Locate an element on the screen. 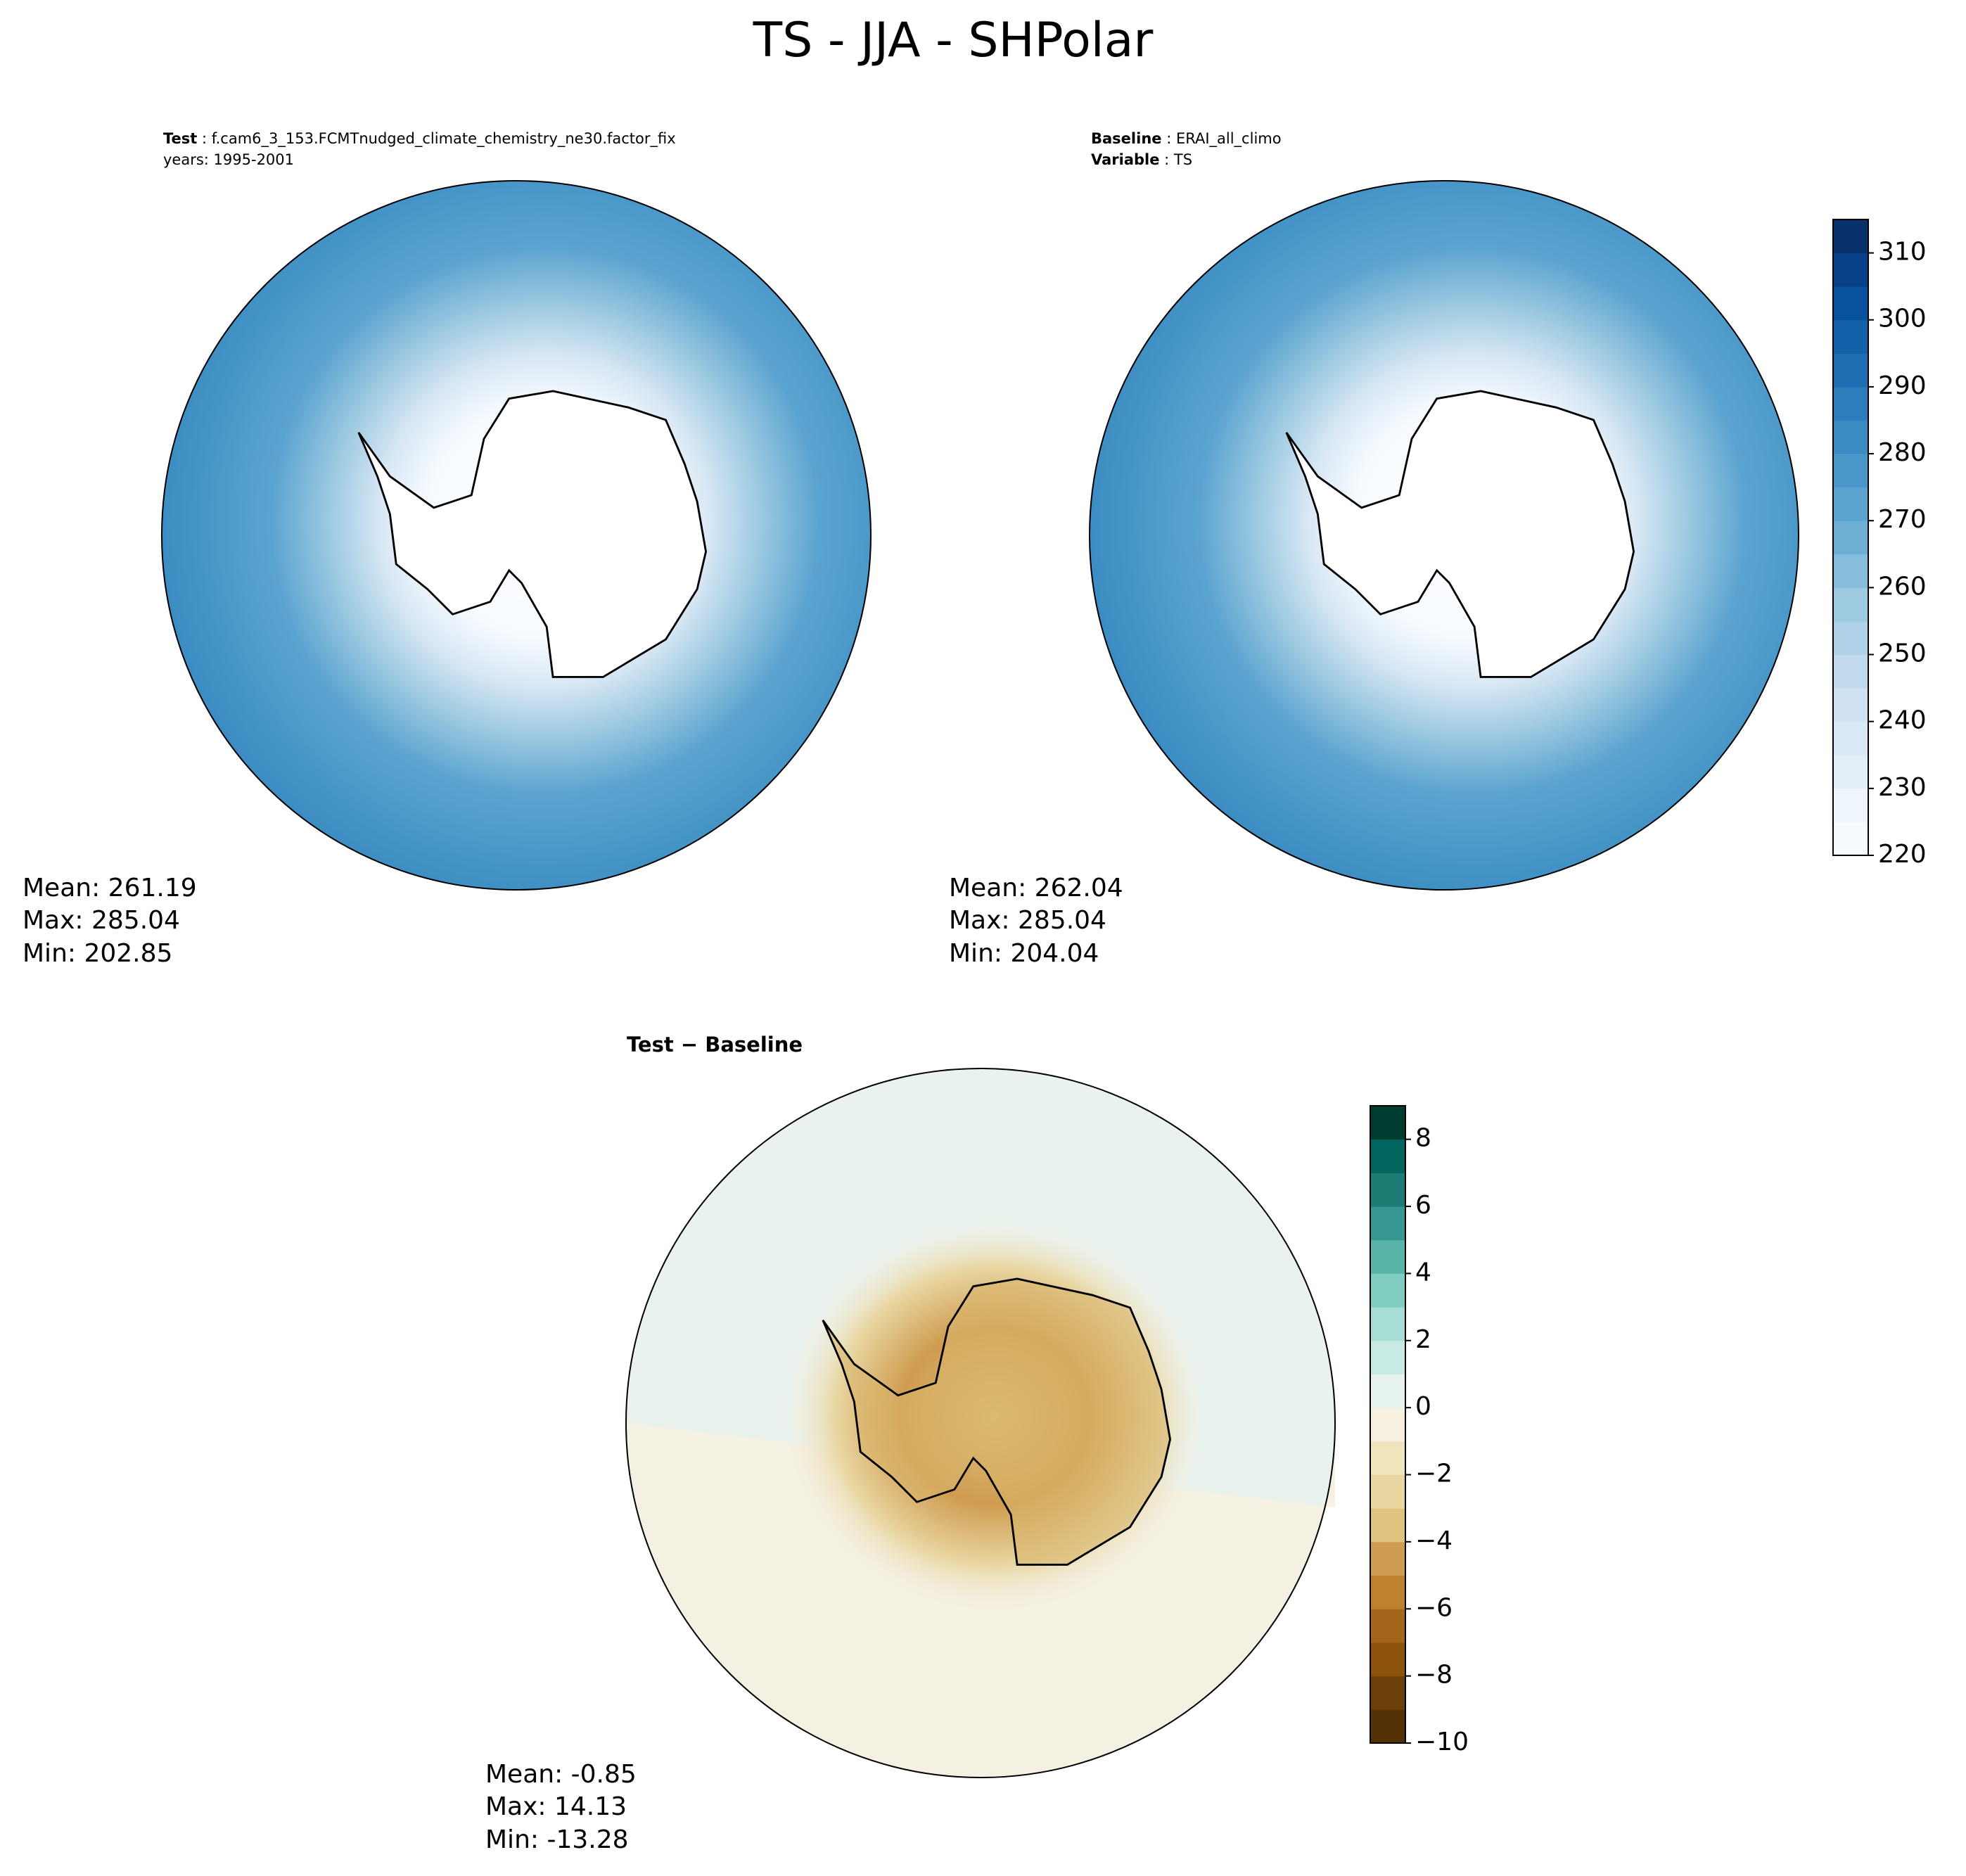  colorbar-tick-label: 300 is located at coordinates (1902, 319).